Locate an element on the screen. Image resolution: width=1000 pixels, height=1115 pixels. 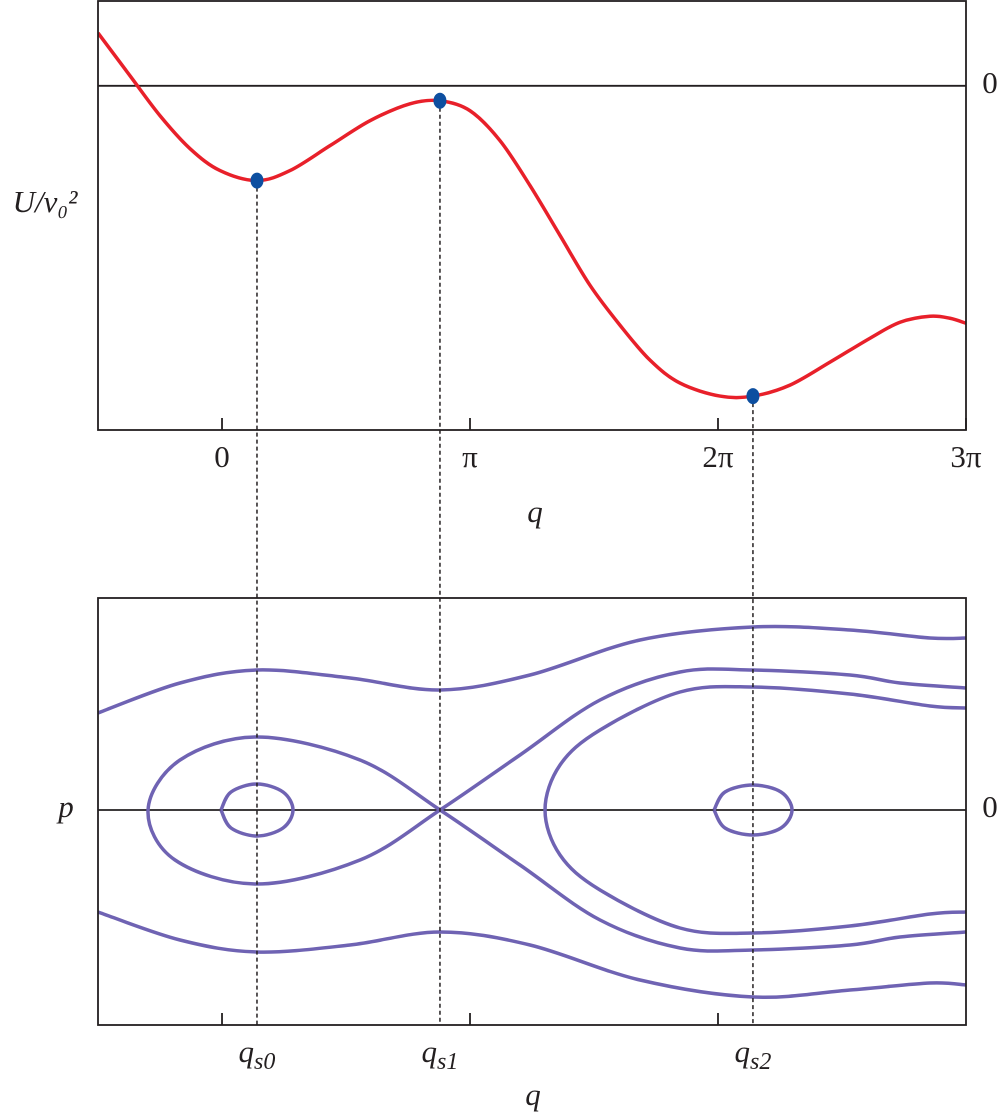
x-tick-label: π is located at coordinates (470, 456).